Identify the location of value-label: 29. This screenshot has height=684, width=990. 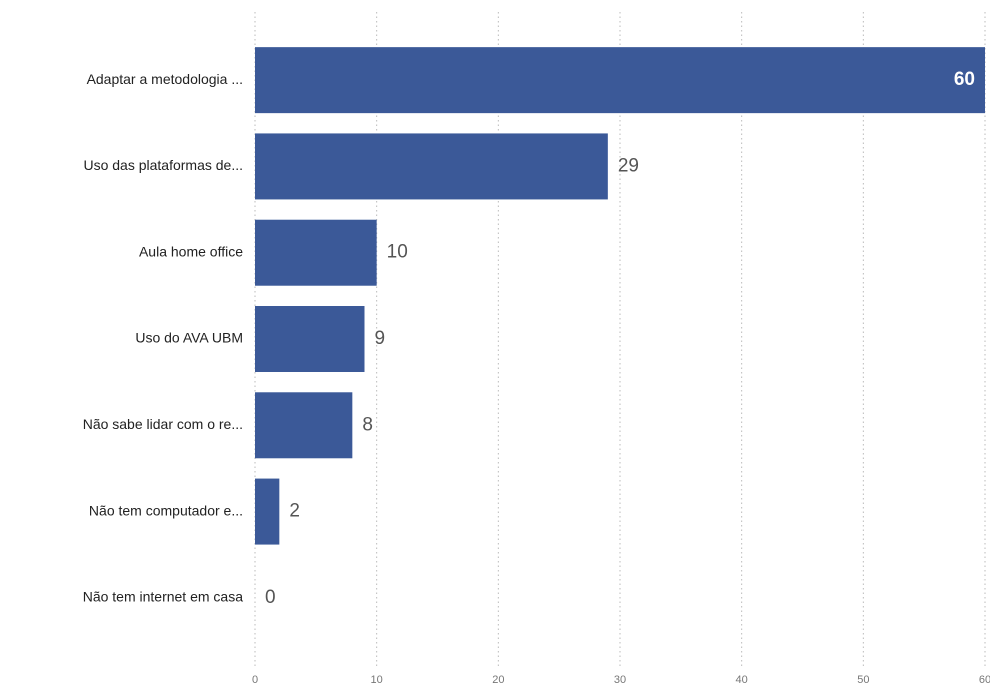
(628, 165).